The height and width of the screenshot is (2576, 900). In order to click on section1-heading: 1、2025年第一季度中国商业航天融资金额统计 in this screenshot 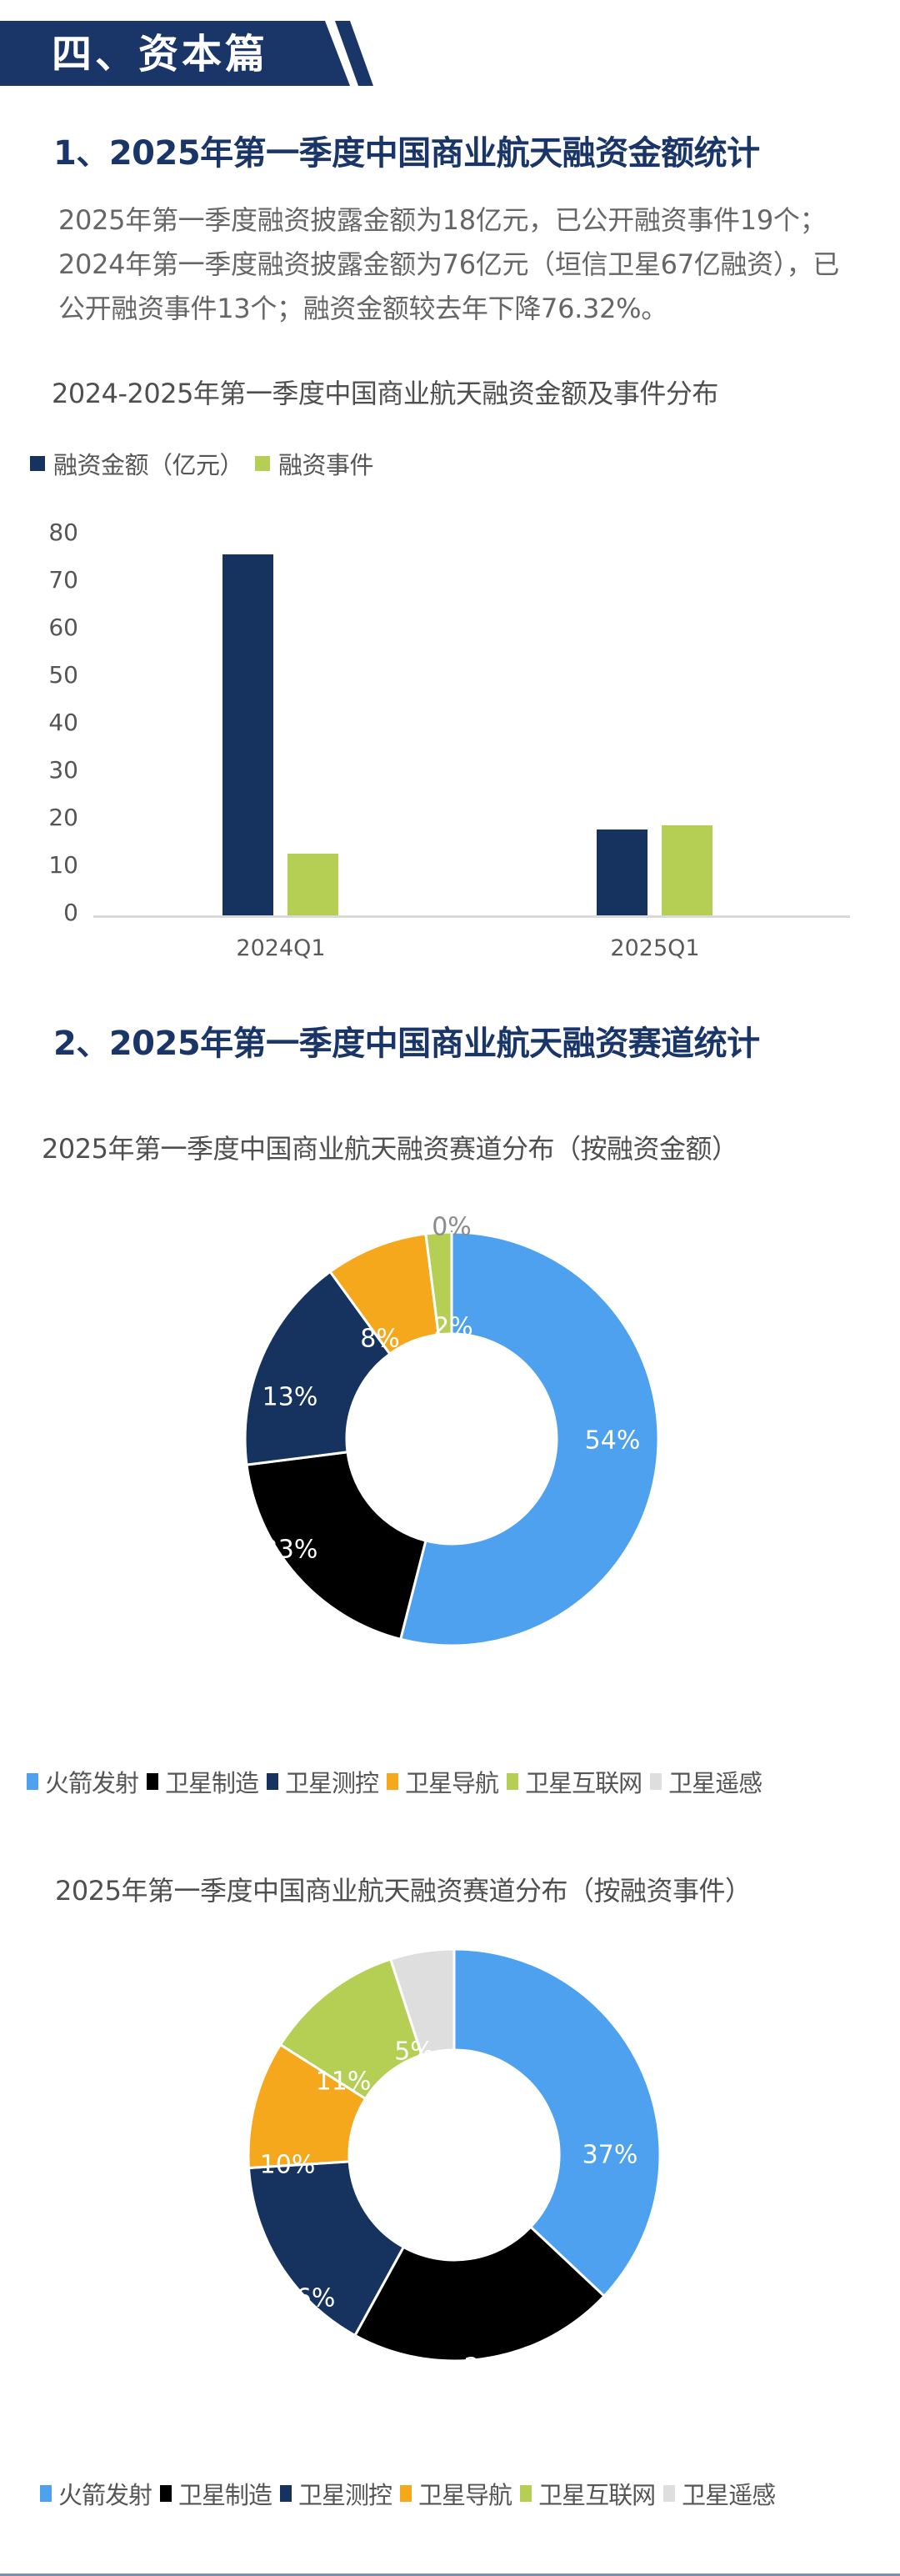, I will do `click(406, 153)`.